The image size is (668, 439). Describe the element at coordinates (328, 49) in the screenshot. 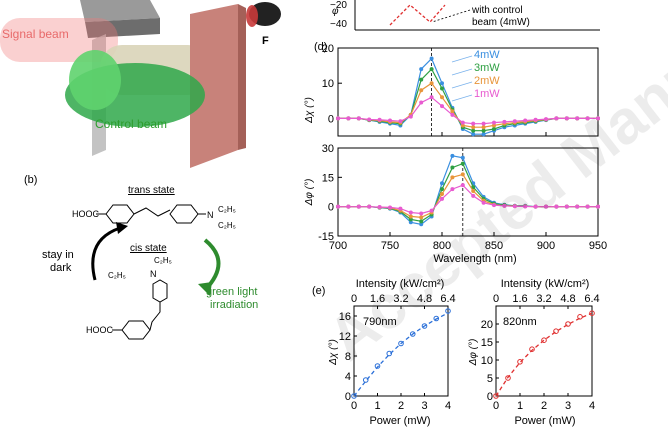

I see `panel-d-ytick-label-0-2: 20` at that location.